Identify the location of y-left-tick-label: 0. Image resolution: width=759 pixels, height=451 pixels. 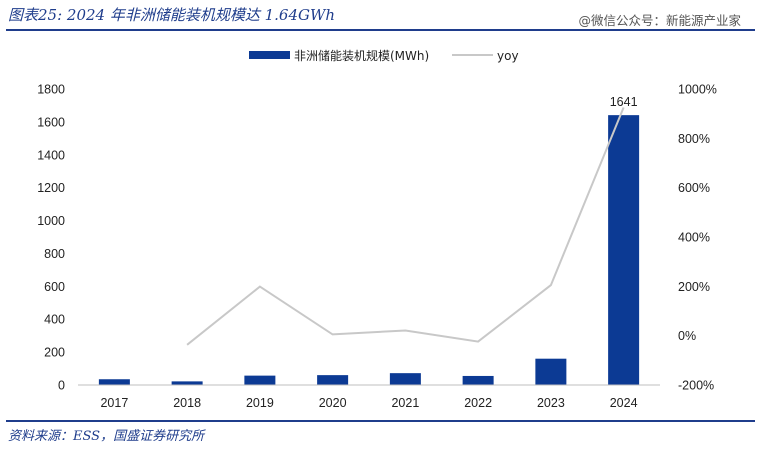
(61, 386).